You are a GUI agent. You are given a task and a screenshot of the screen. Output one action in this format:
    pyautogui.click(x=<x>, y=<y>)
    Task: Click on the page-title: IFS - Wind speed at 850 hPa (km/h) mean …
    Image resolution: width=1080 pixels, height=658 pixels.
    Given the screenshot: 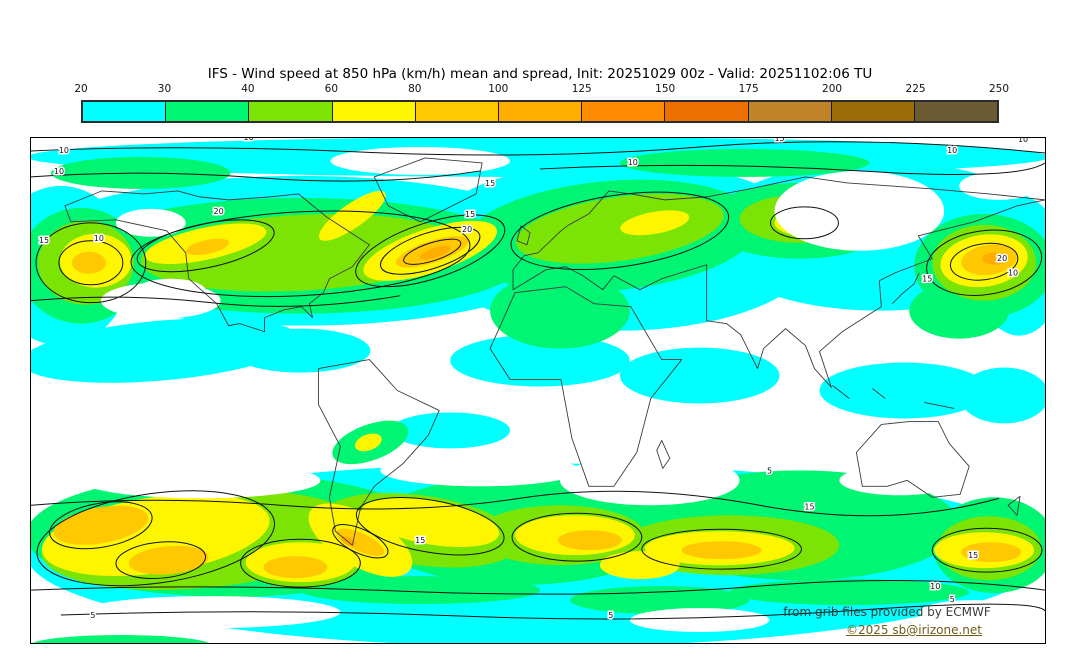 What is the action you would take?
    pyautogui.click(x=540, y=74)
    